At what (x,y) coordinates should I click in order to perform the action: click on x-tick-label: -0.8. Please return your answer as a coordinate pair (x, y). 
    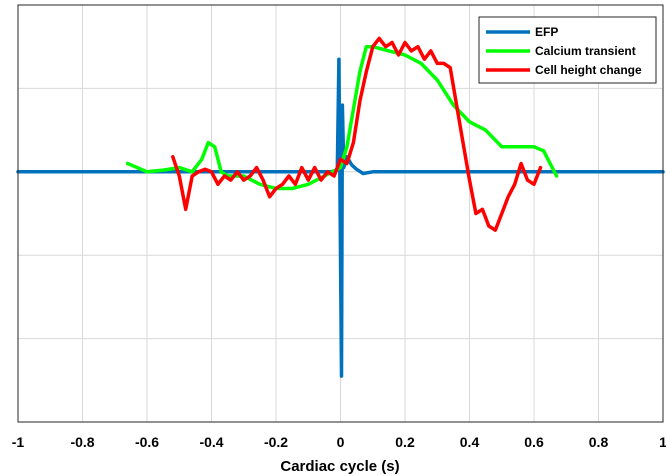
    Looking at the image, I should click on (82, 442).